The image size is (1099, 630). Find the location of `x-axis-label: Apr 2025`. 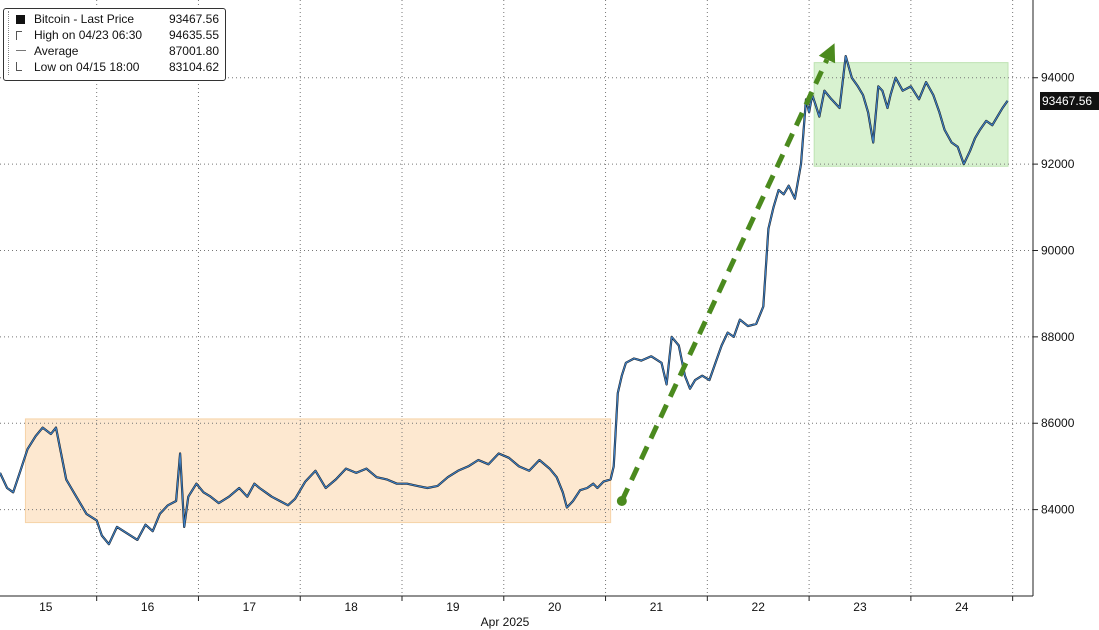

x-axis-label: Apr 2025 is located at coordinates (505, 622).